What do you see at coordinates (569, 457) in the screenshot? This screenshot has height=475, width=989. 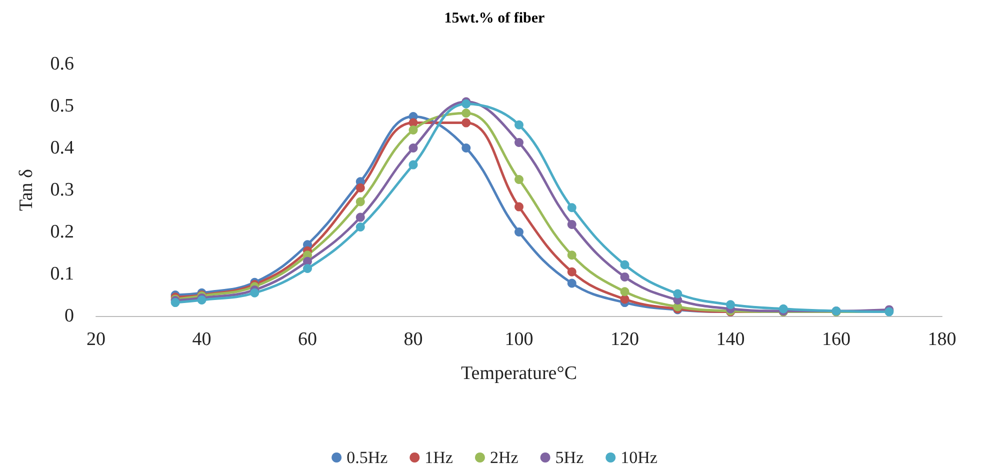 I see `legend-label: 5Hz` at bounding box center [569, 457].